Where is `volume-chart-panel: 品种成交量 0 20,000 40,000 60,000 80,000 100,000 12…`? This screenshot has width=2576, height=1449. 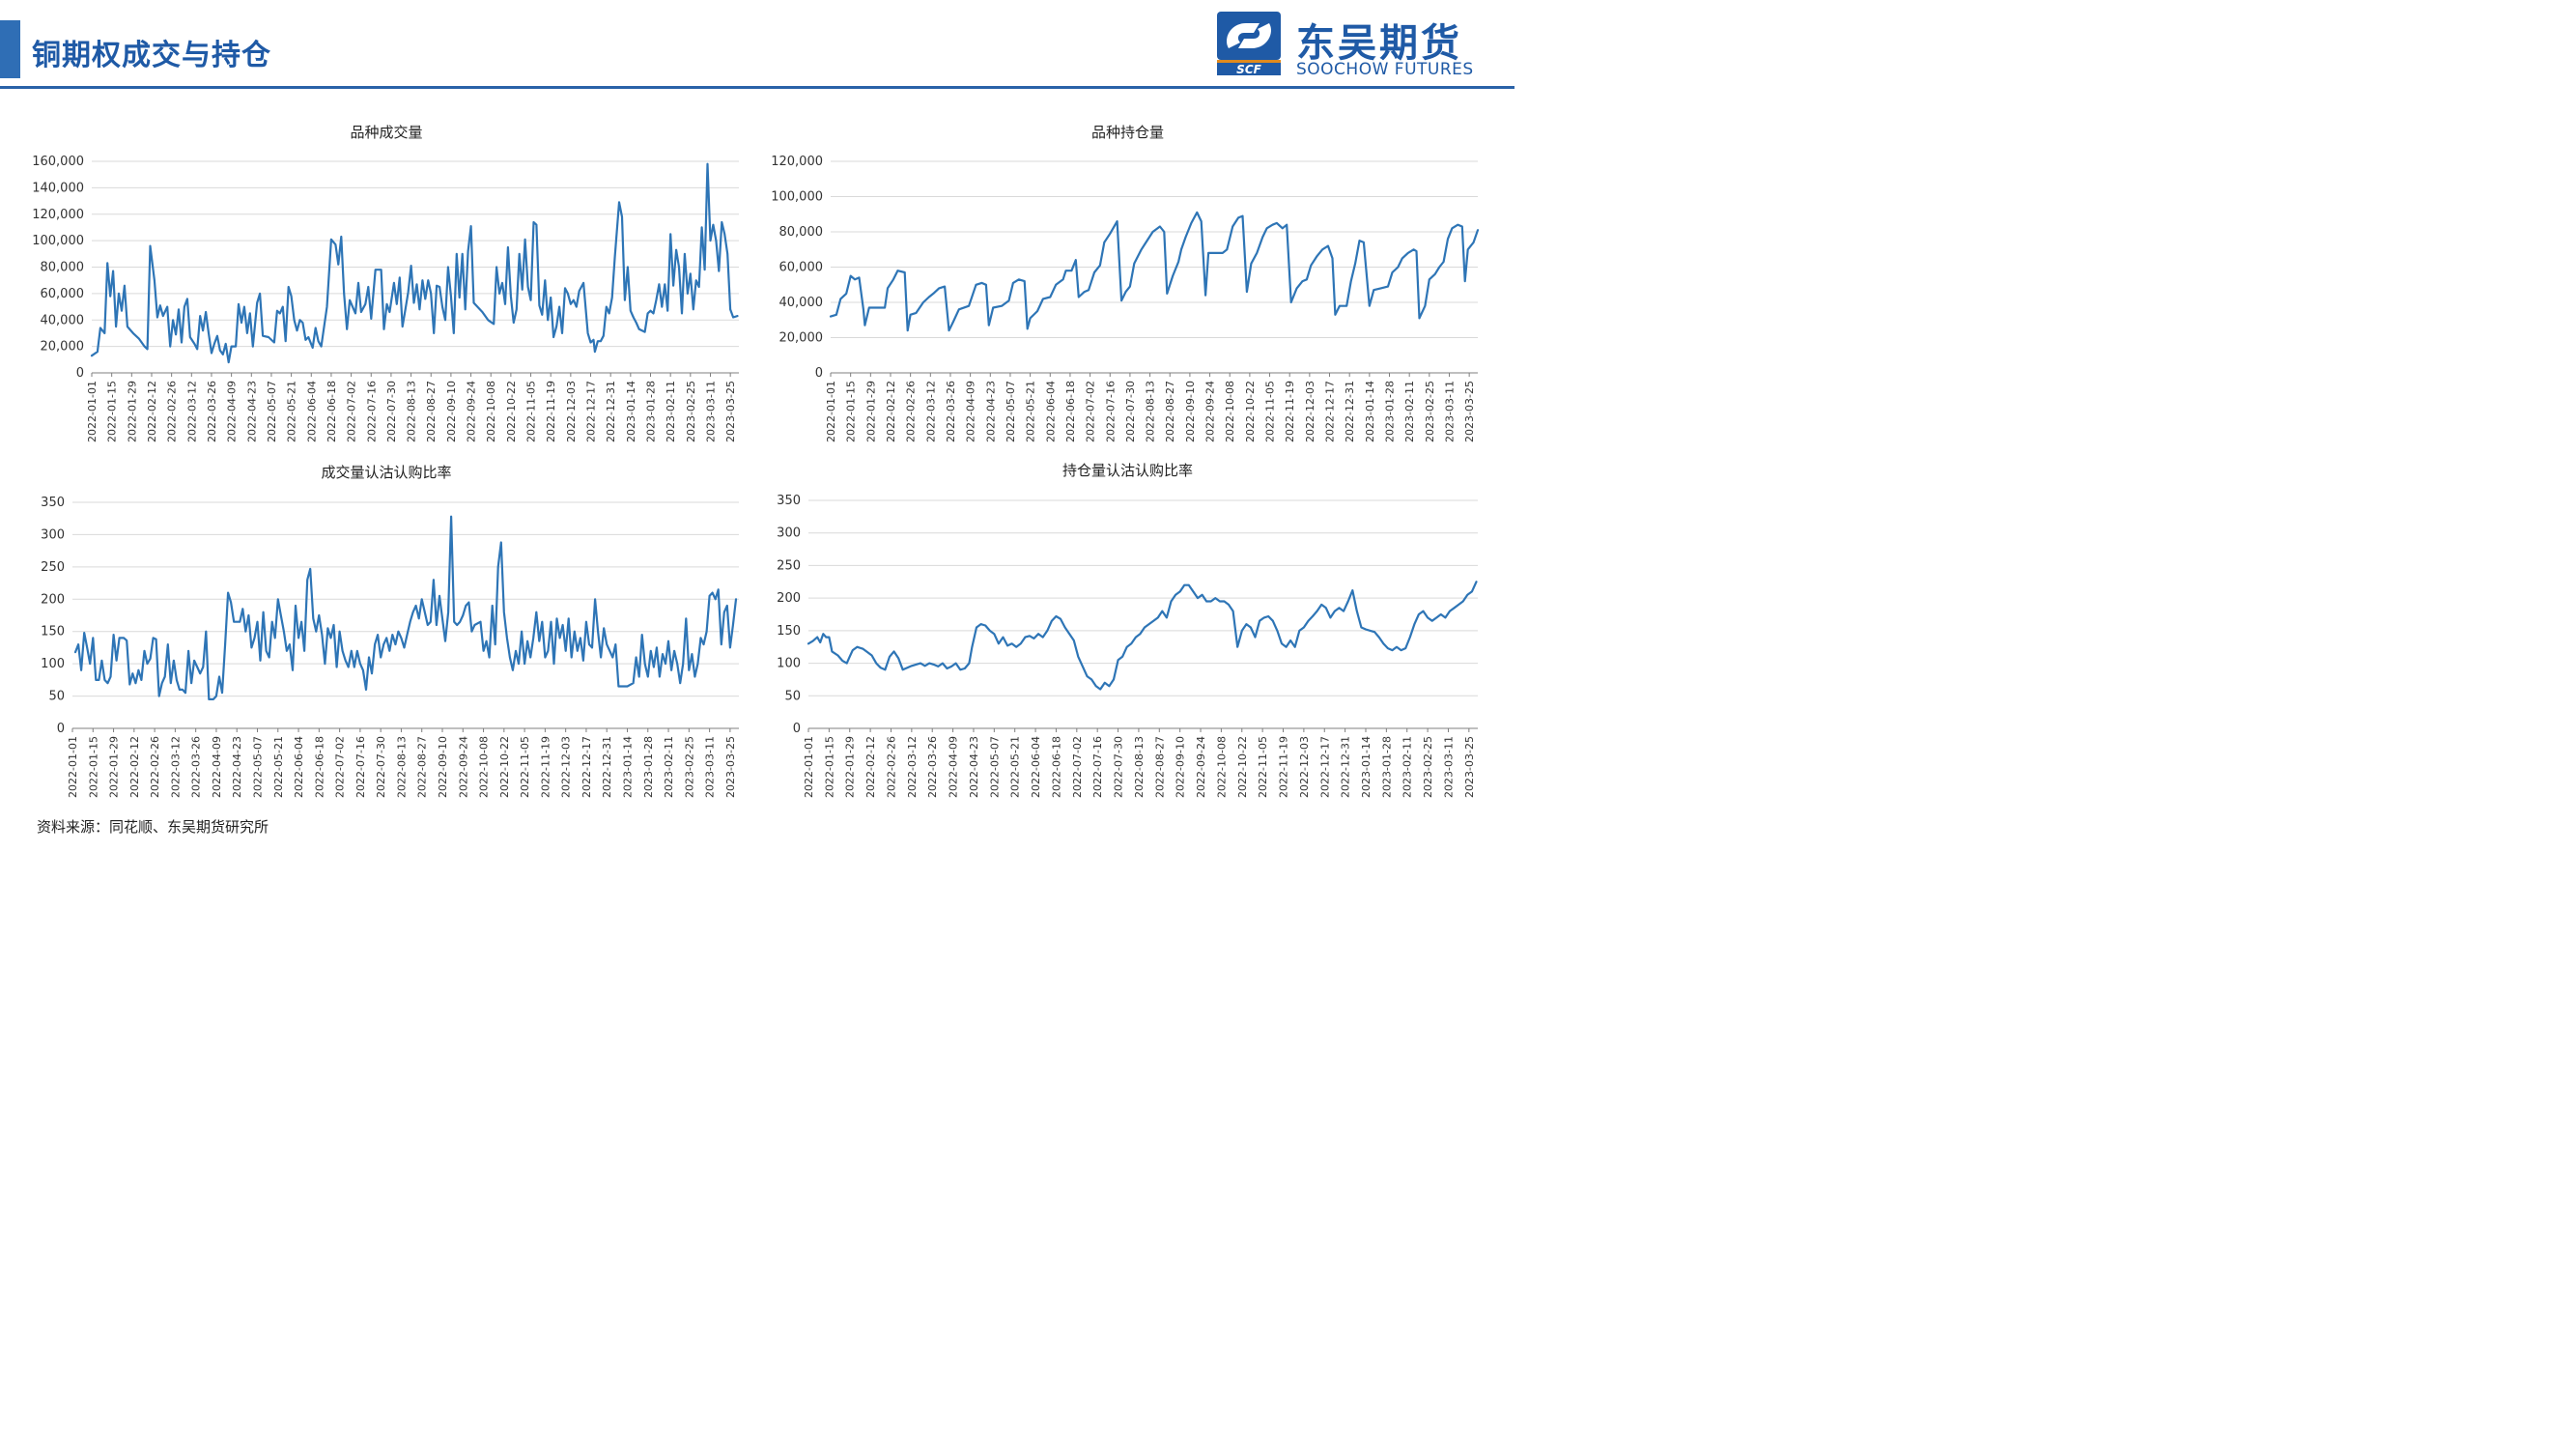 volume-chart-panel: 品种成交量 0 20,000 40,000 60,000 80,000 100,000 12… is located at coordinates (386, 278).